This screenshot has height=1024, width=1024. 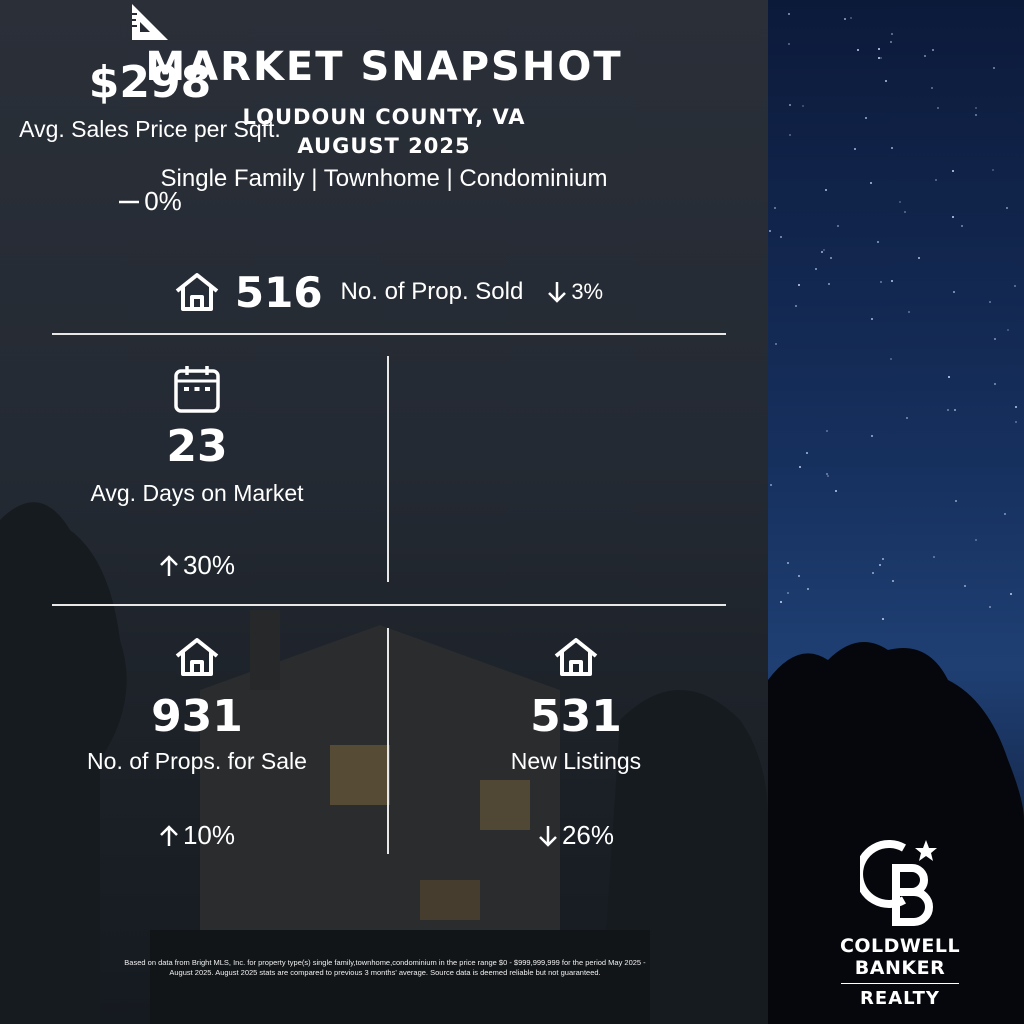 I want to click on props-sold-change: 3%, so click(x=575, y=292).